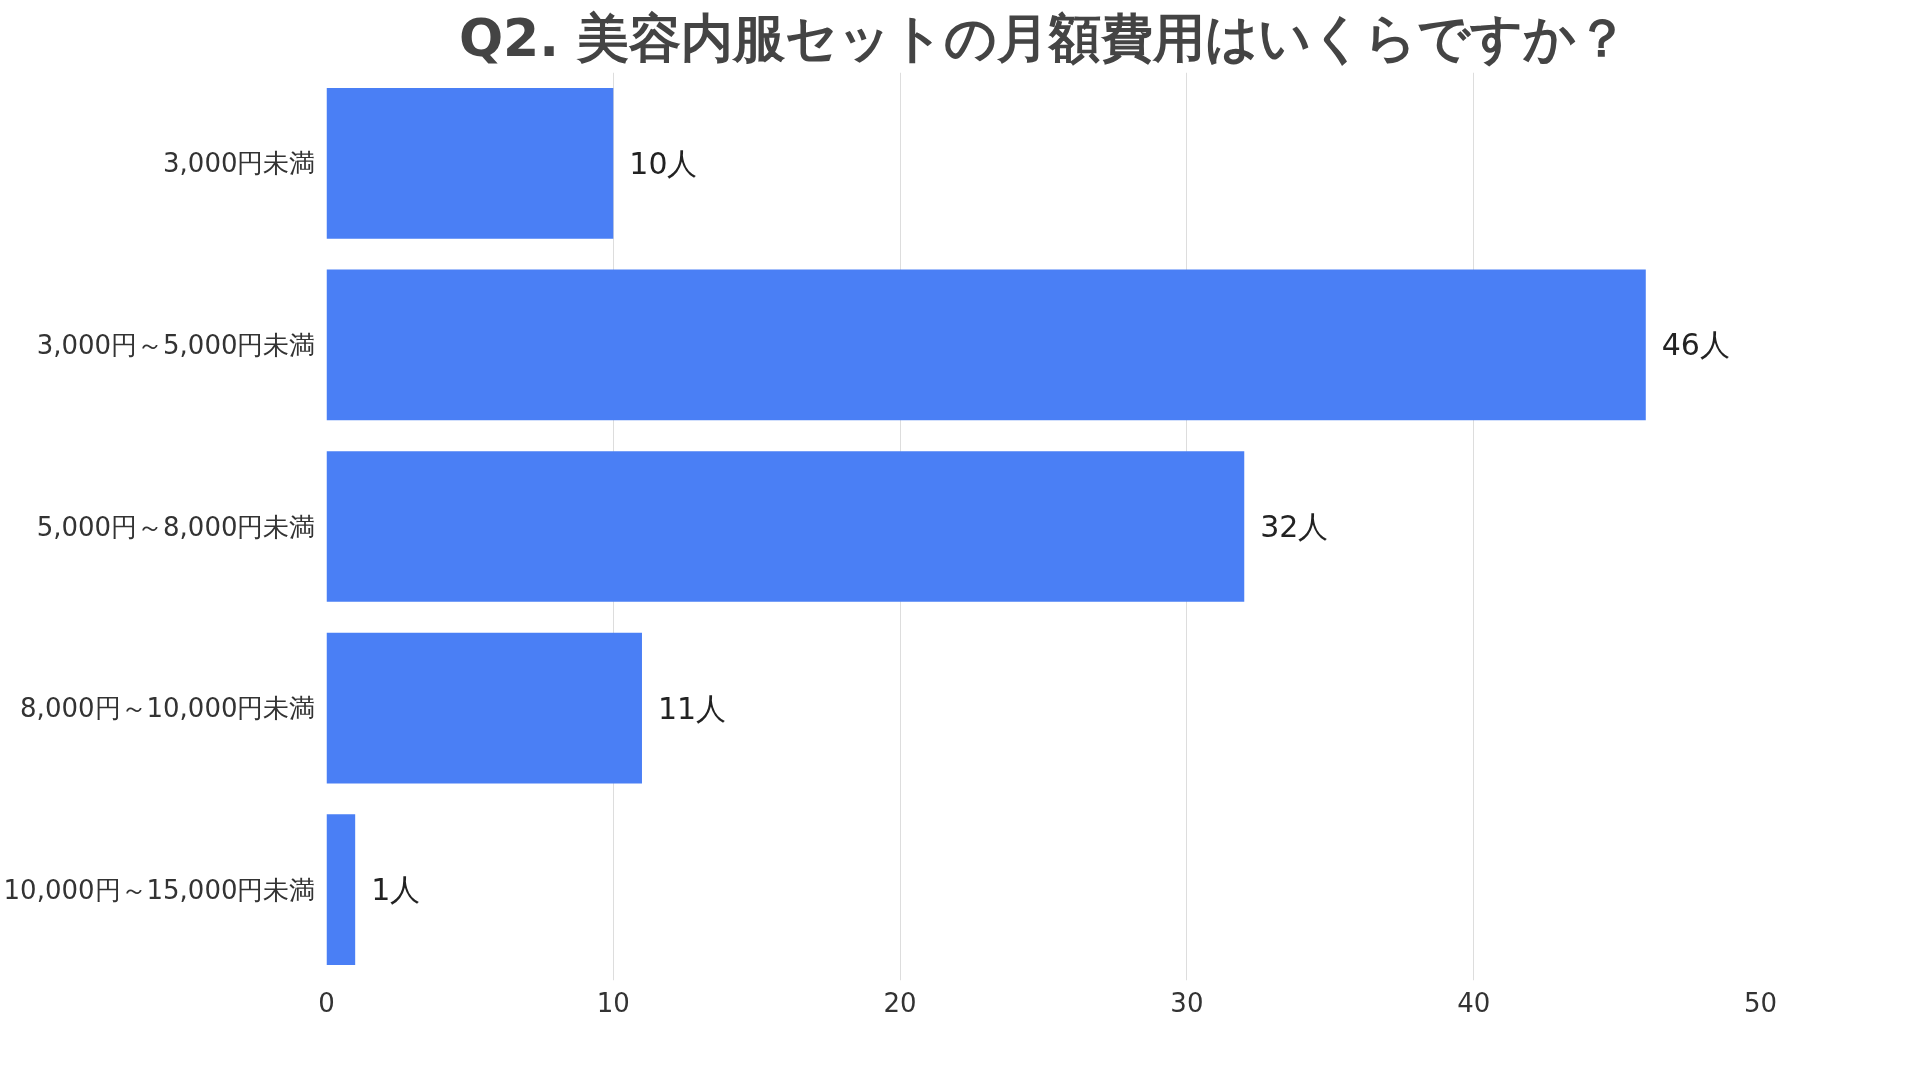 The image size is (1920, 1080). I want to click on x-tick-label: 50, so click(1760, 1002).